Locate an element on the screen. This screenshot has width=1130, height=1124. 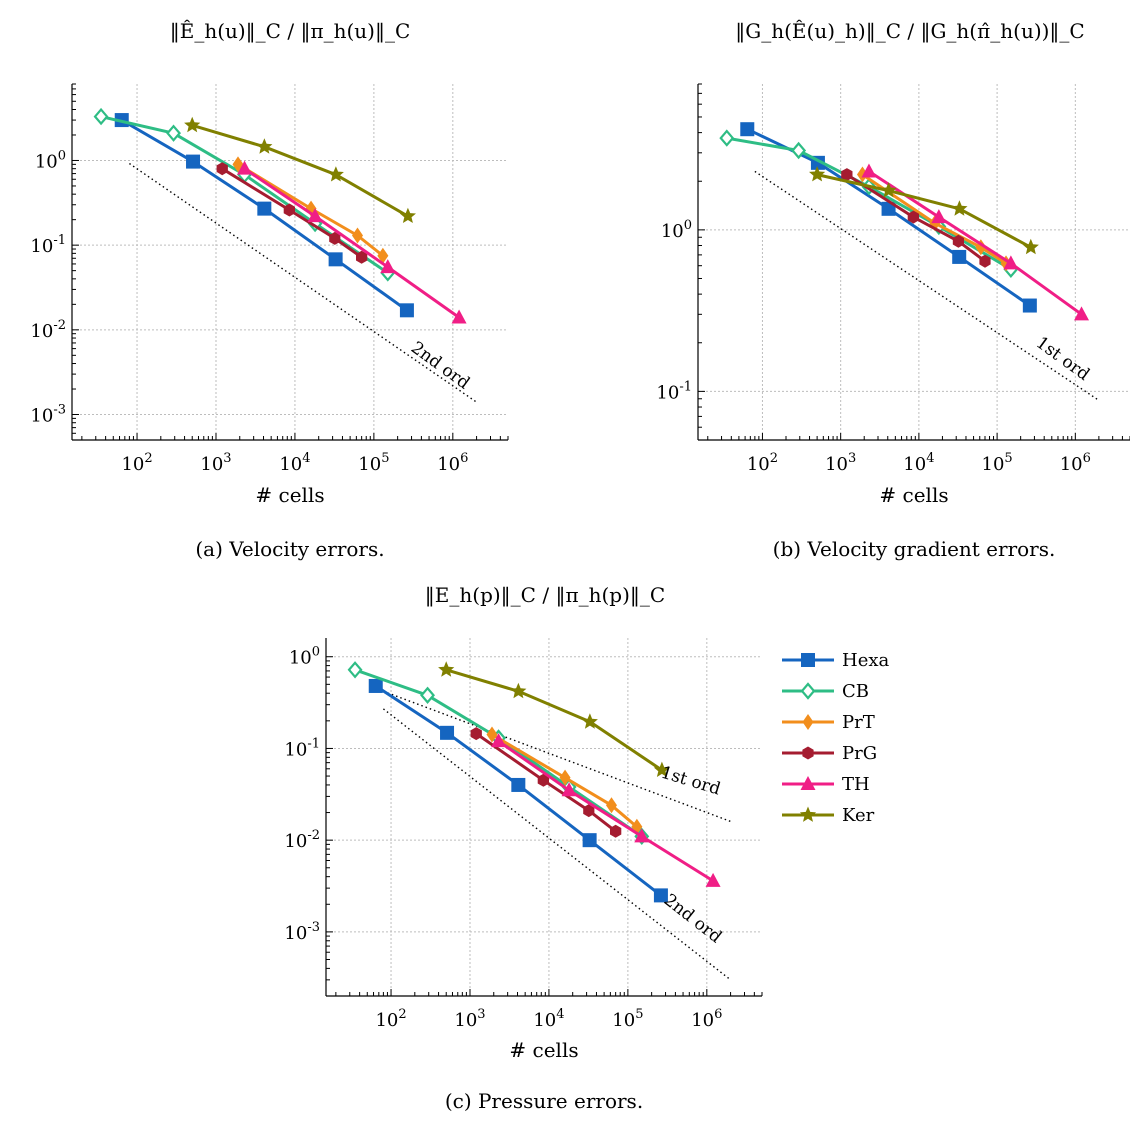
series-line-cb is located at coordinates (498, 753).